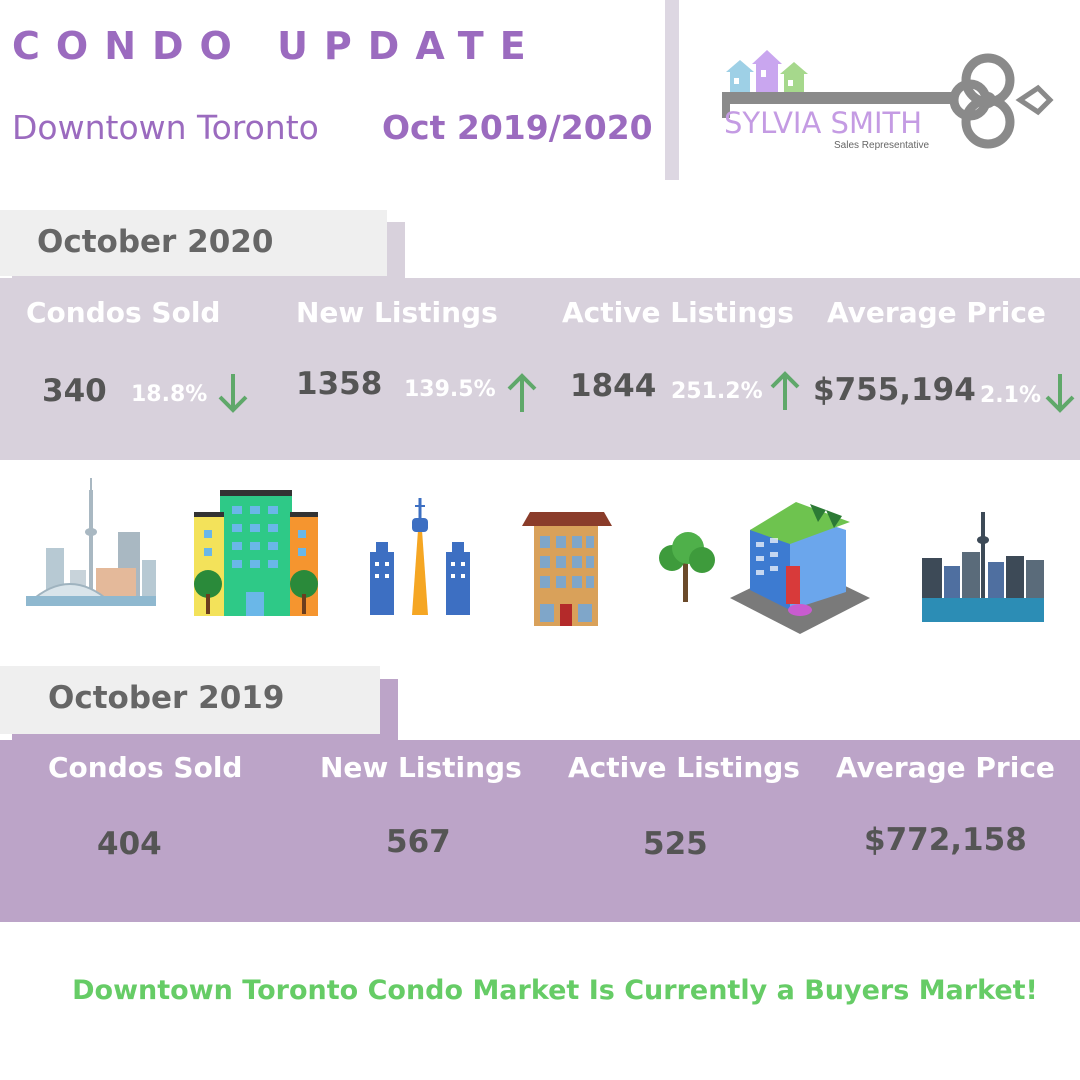 This screenshot has height=1080, width=1080. I want to click on tab-2020, so click(193, 243).